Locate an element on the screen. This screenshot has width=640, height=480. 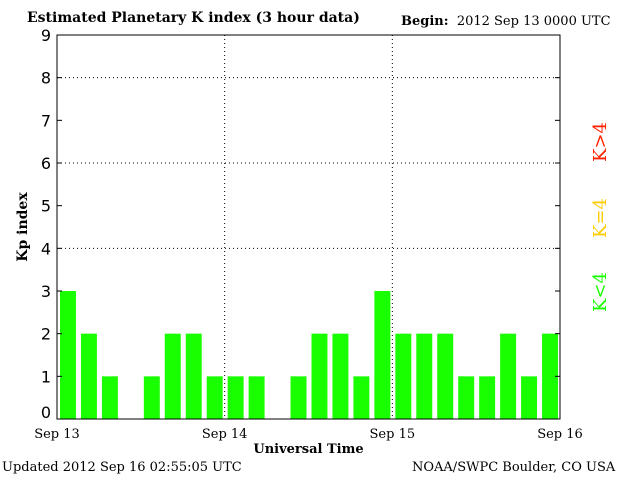
x-tick-label: Sep 14 is located at coordinates (225, 434).